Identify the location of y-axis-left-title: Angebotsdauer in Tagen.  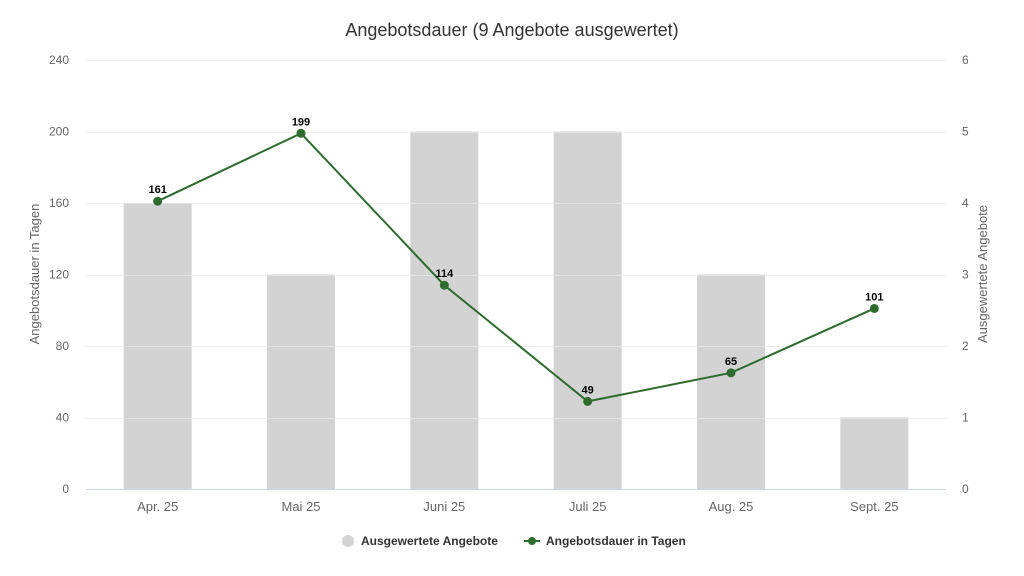
(34, 274).